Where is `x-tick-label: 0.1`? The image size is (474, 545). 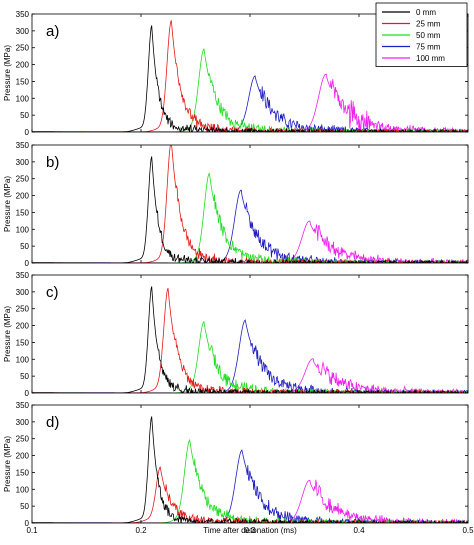 x-tick-label: 0.1 is located at coordinates (32, 530).